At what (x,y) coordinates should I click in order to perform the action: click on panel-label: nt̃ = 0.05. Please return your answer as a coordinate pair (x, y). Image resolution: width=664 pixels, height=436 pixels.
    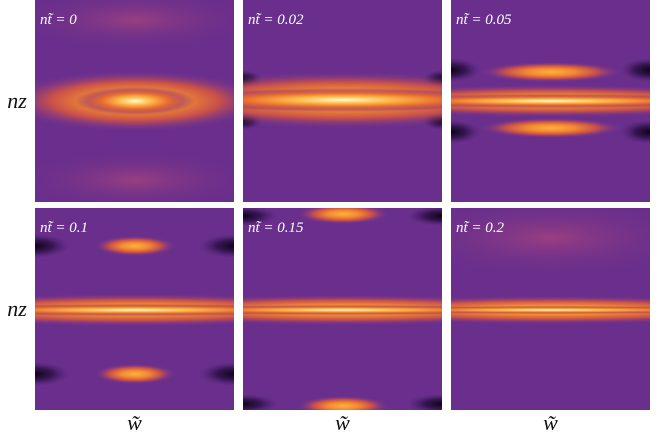
    Looking at the image, I should click on (484, 20).